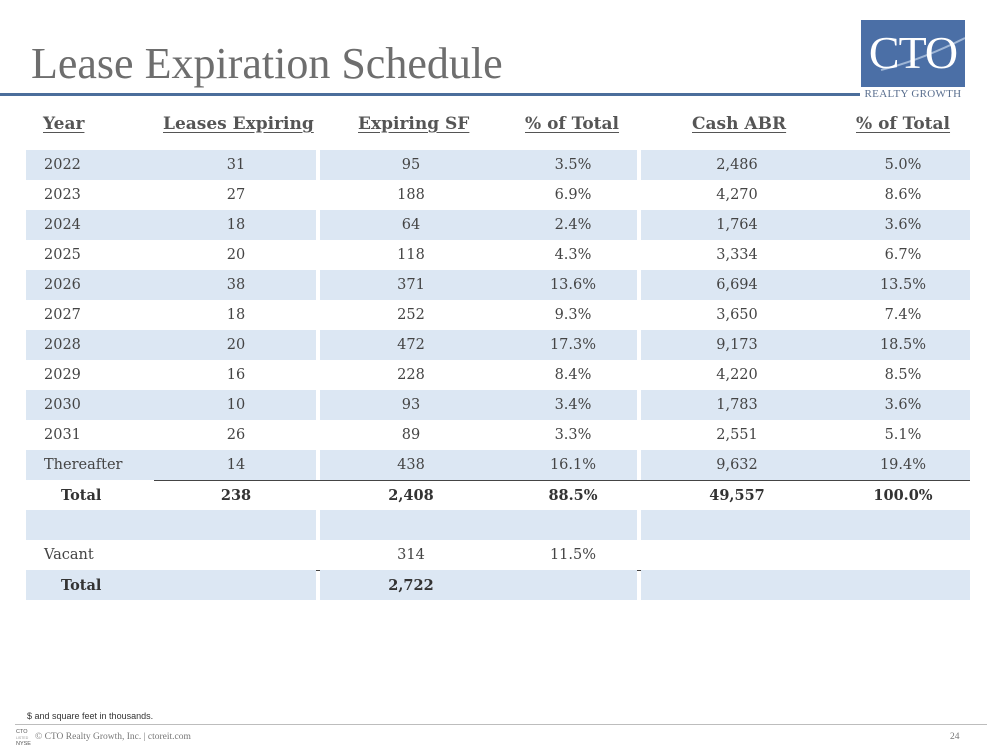 The height and width of the screenshot is (750, 999). What do you see at coordinates (411, 225) in the screenshot?
I see `table-cell: 64` at bounding box center [411, 225].